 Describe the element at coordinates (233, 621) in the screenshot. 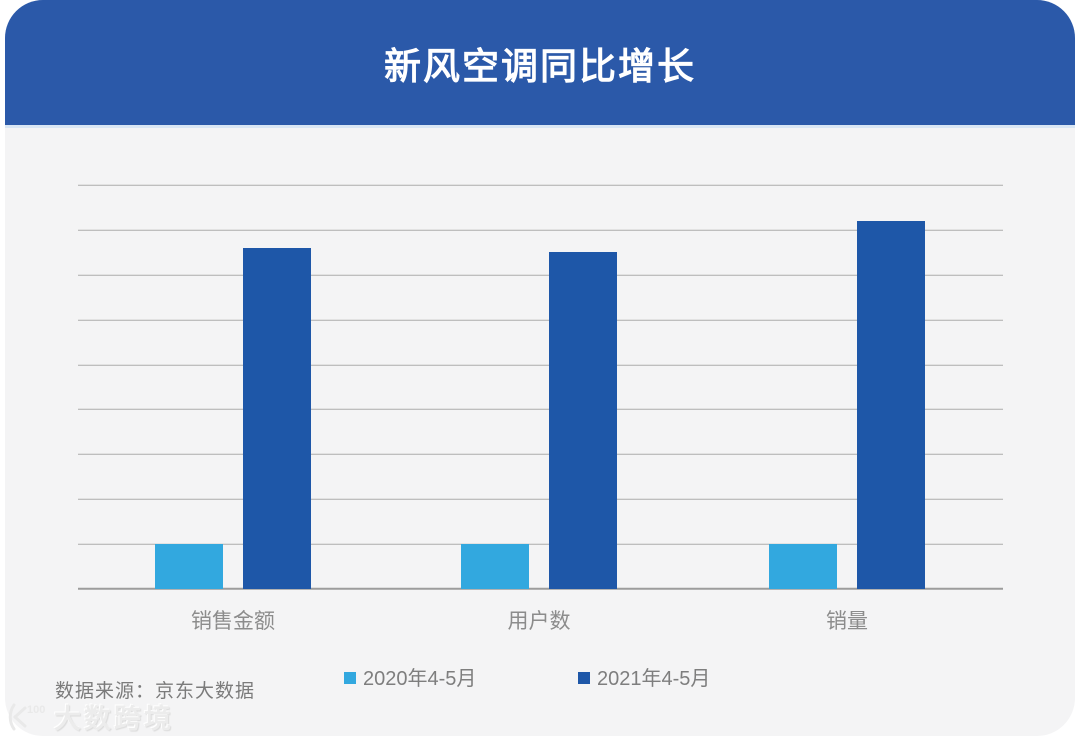

I see `x-axis-label-销售金额: 销售金额` at that location.